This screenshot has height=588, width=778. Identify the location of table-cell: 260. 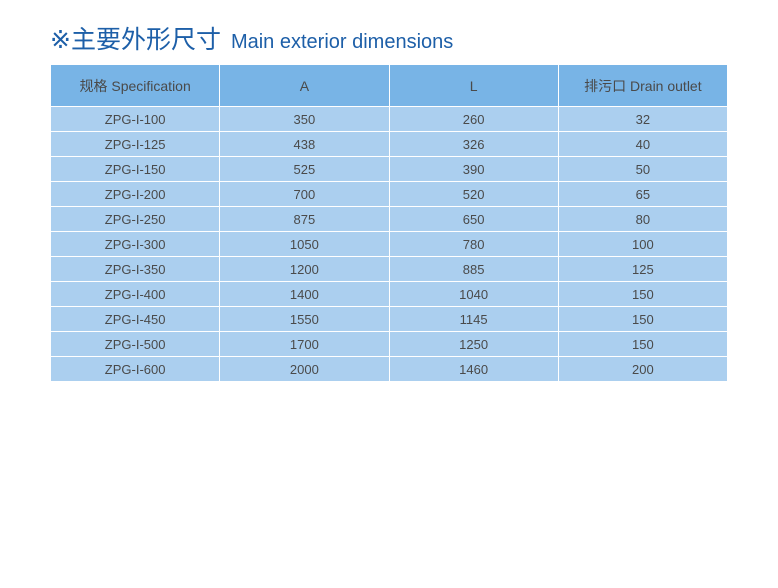
(473, 119).